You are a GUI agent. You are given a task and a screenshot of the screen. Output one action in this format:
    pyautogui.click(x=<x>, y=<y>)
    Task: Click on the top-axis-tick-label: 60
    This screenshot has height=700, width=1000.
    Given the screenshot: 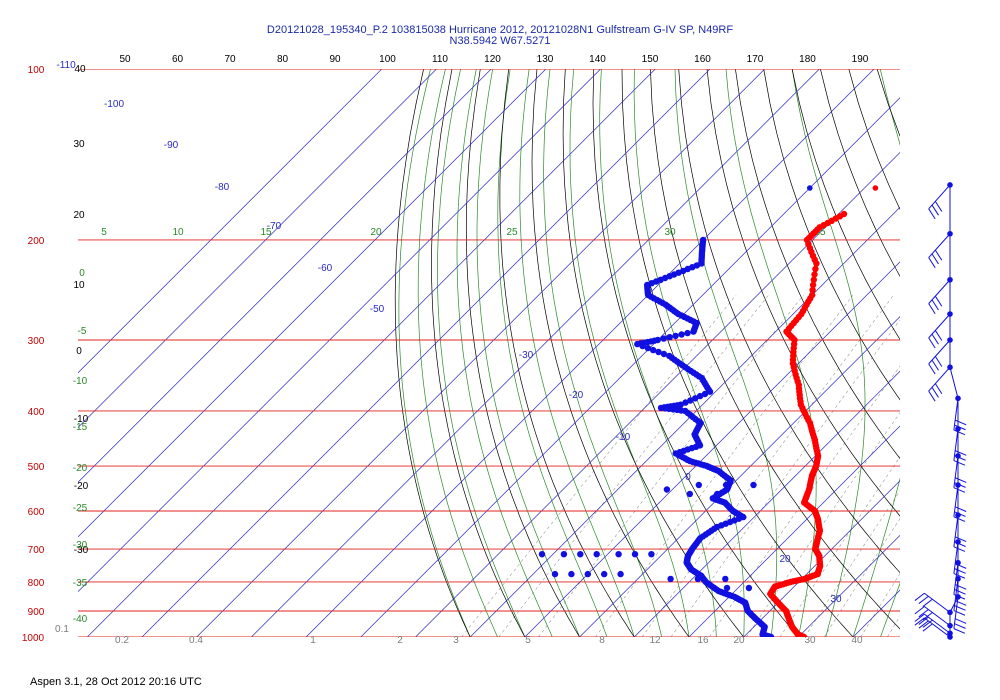 What is the action you would take?
    pyautogui.click(x=178, y=59)
    